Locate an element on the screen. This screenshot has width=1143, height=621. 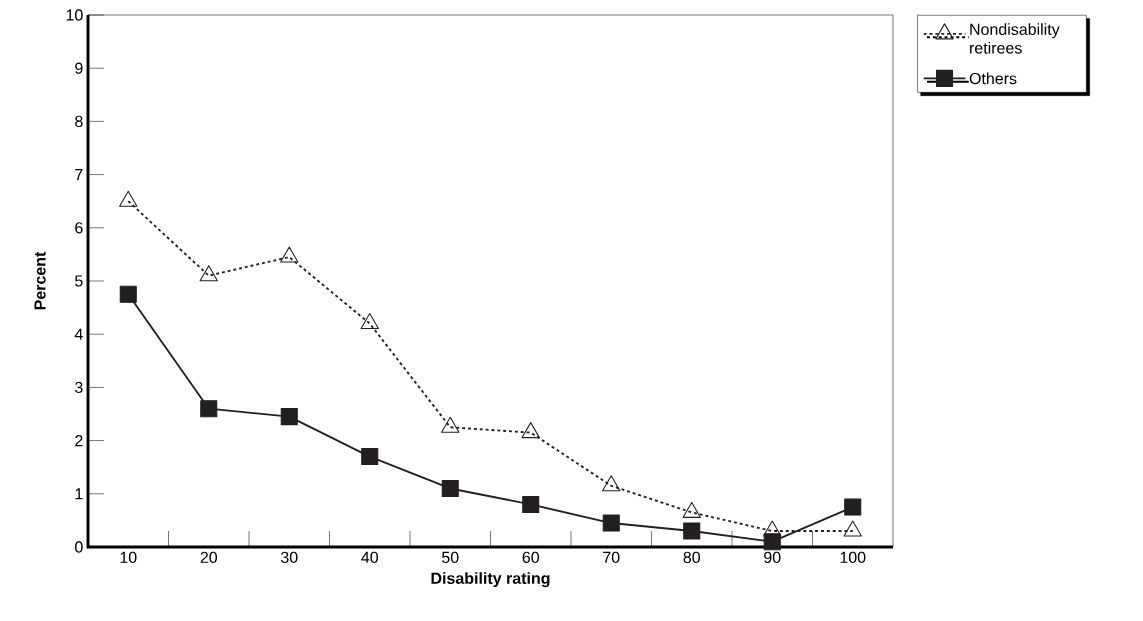
y-tick-label: 2 is located at coordinates (79, 441).